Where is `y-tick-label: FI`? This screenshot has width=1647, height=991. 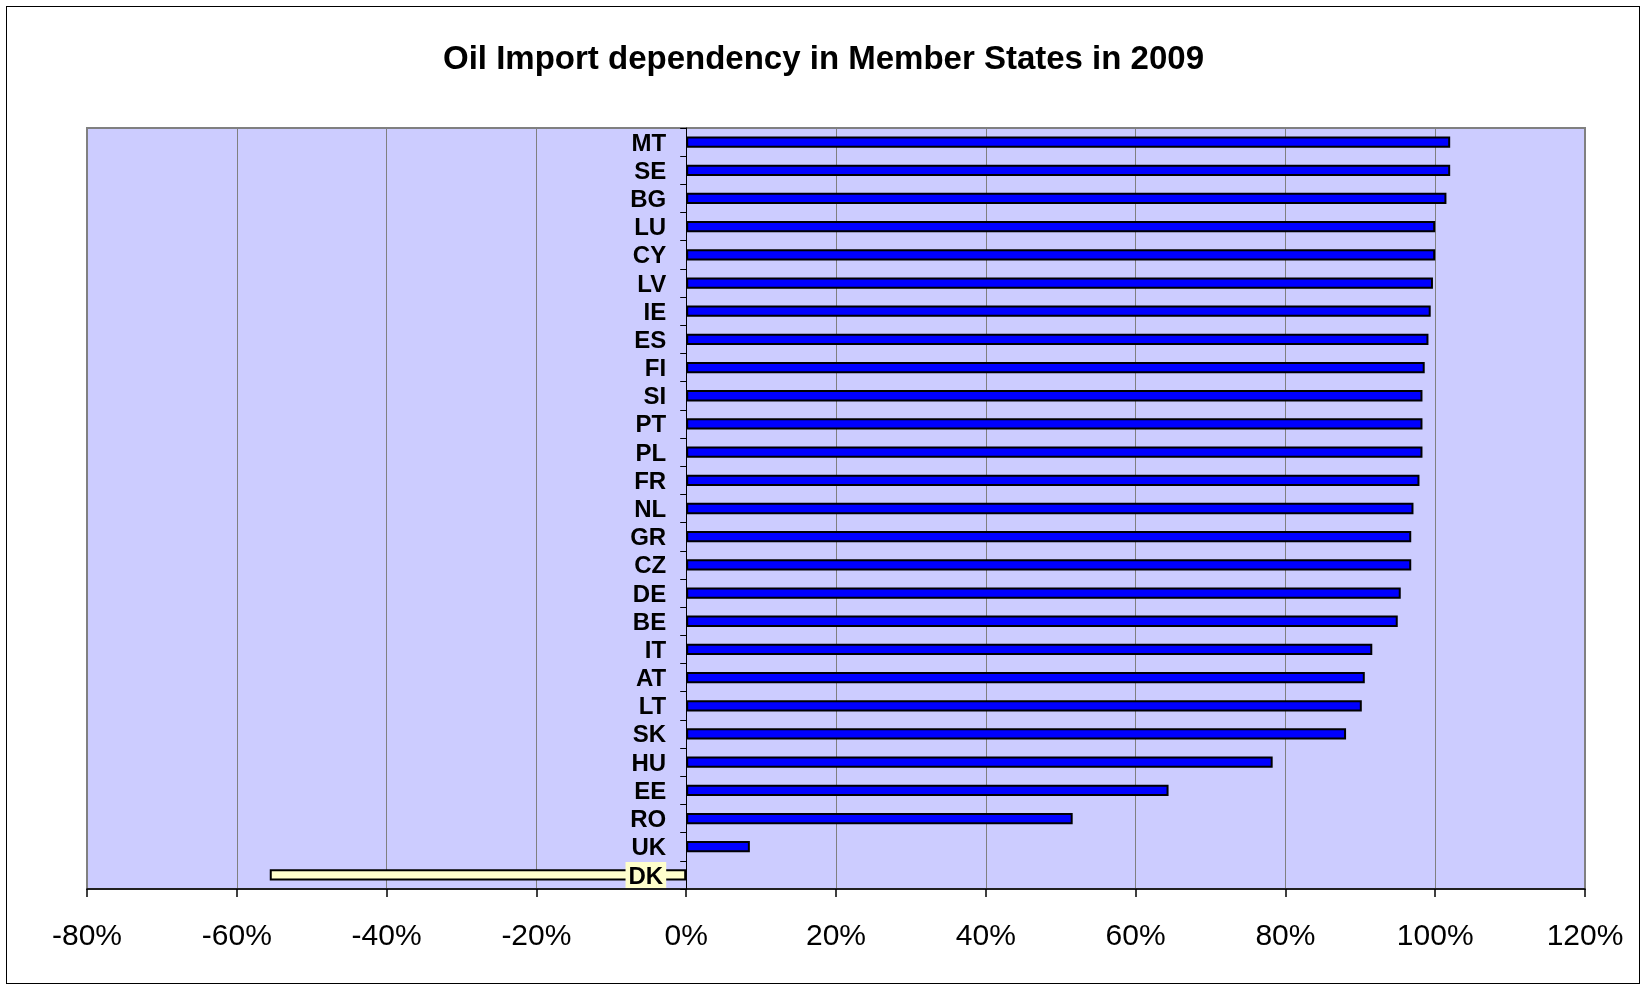 y-tick-label: FI is located at coordinates (655, 368).